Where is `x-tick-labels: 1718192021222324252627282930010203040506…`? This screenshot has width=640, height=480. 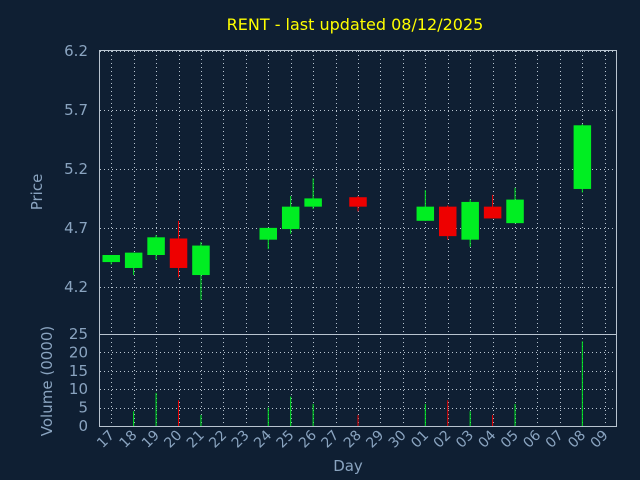 x-tick-labels: 1718192021222324252627282930010203040506… is located at coordinates (352, 439).